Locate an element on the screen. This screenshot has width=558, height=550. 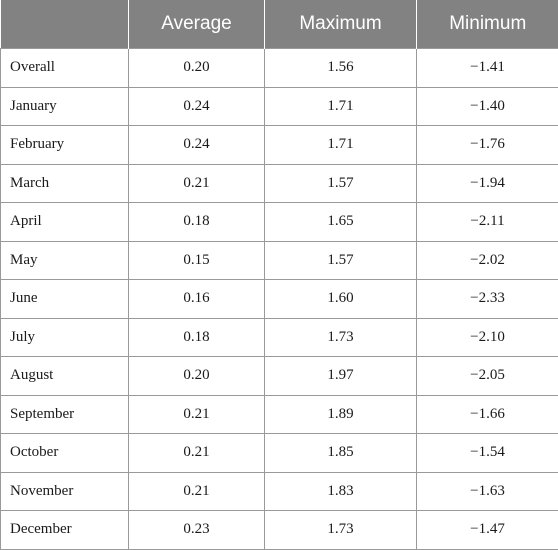
table-row: Overall 0.20 1.56 −1.41 is located at coordinates (279, 68).